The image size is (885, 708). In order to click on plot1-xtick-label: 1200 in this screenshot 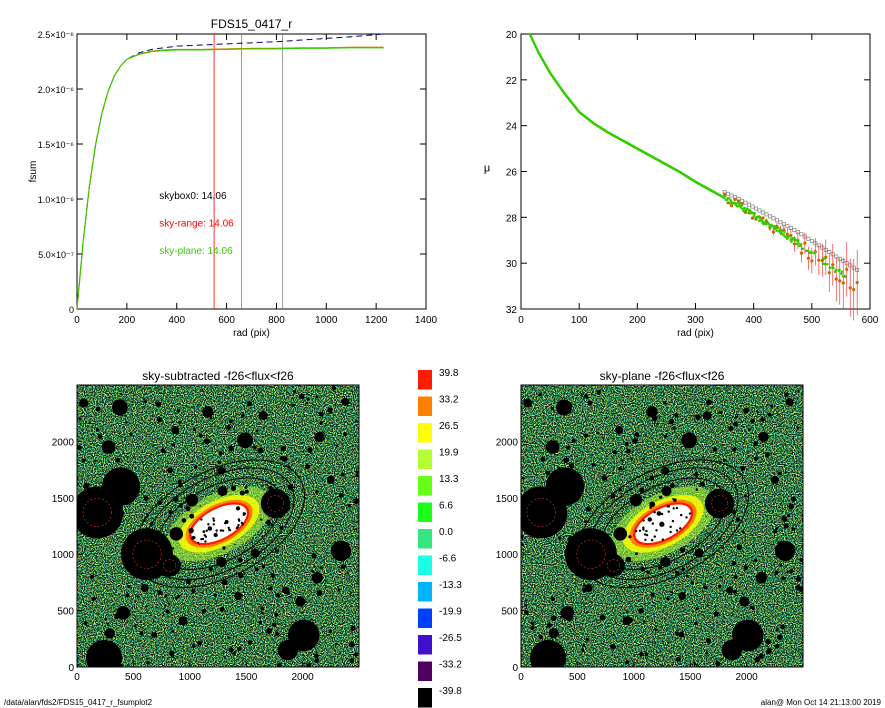, I will do `click(376, 320)`.